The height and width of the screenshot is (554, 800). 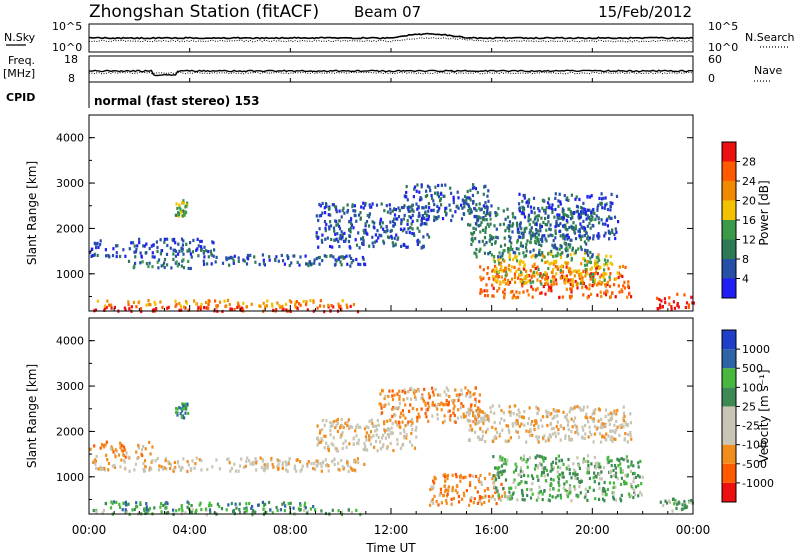 What do you see at coordinates (491, 530) in the screenshot?
I see `x-tick-label: 16:00` at bounding box center [491, 530].